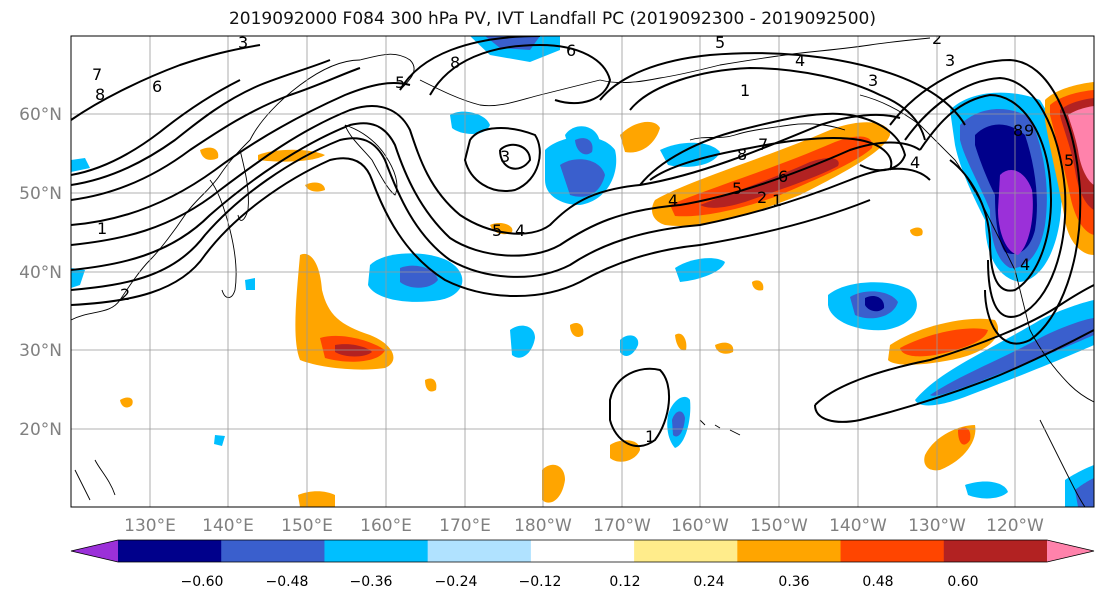 Image resolution: width=1105 pixels, height=601 pixels. Describe the element at coordinates (386, 526) in the screenshot. I see `lon-label: 160°E` at that location.